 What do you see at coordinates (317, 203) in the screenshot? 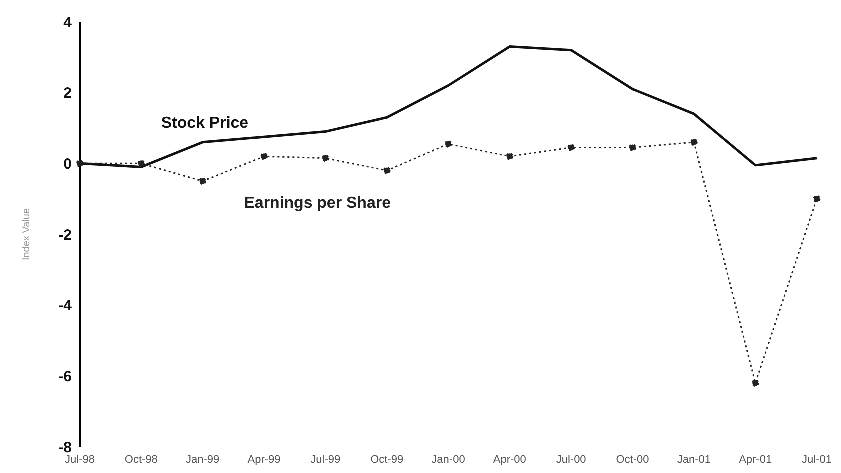
I see `series-label: Earnings per Share` at bounding box center [317, 203].